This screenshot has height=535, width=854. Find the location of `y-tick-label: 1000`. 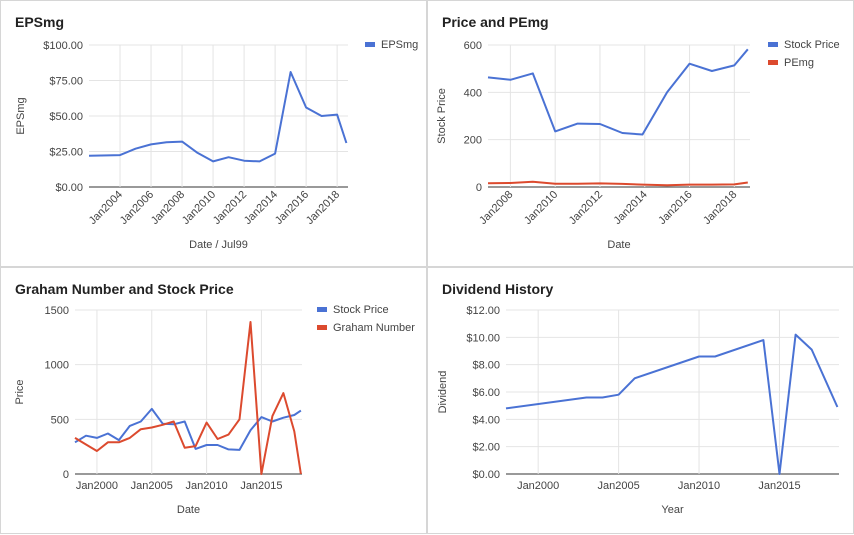

y-tick-label: 1000 is located at coordinates (57, 366).